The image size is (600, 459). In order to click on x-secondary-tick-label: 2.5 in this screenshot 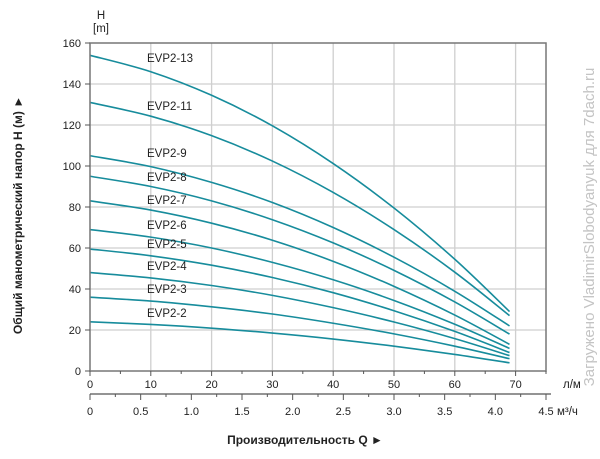, I will do `click(343, 412)`.